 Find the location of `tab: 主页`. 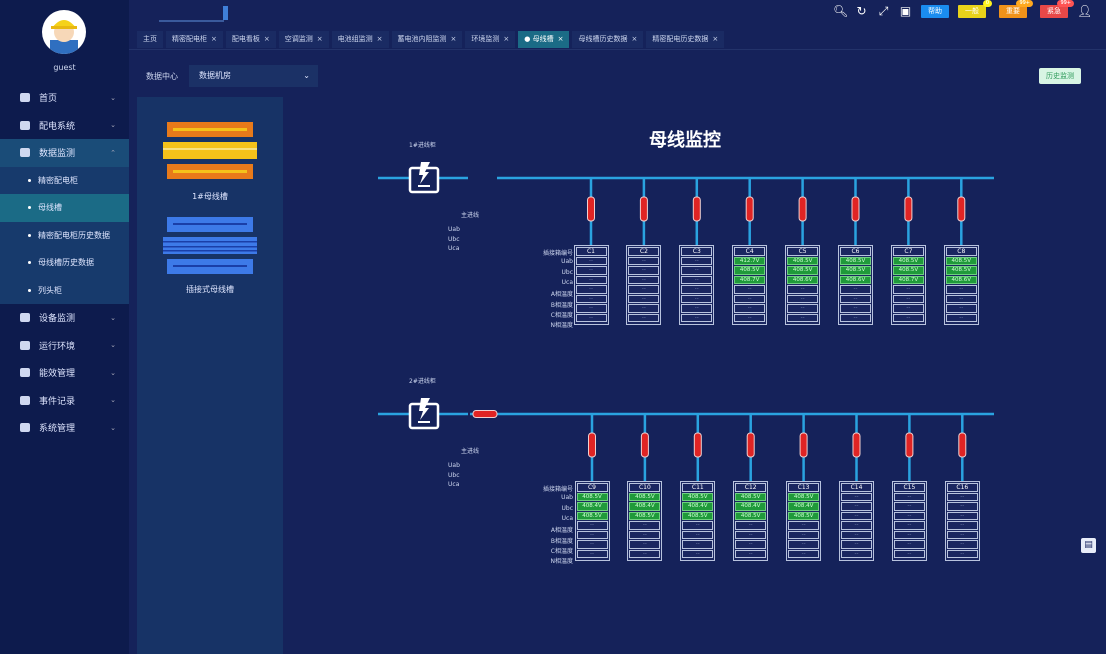

tab: 主页 is located at coordinates (150, 39).